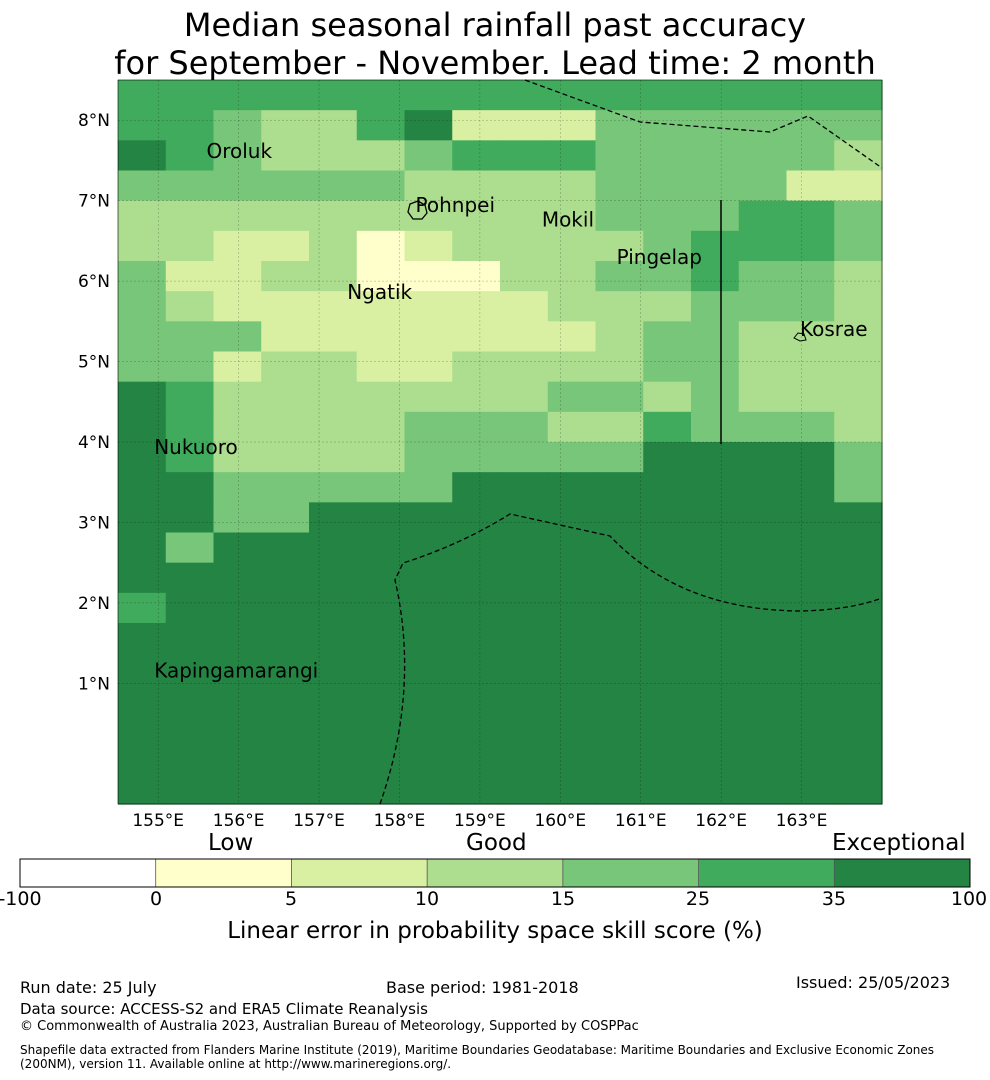 The height and width of the screenshot is (1080, 990). I want to click on latitude-tick-labels: 8°N 7°N 6°N 5°N 4°N 3°N 2°N 1°N, so click(94, 402).